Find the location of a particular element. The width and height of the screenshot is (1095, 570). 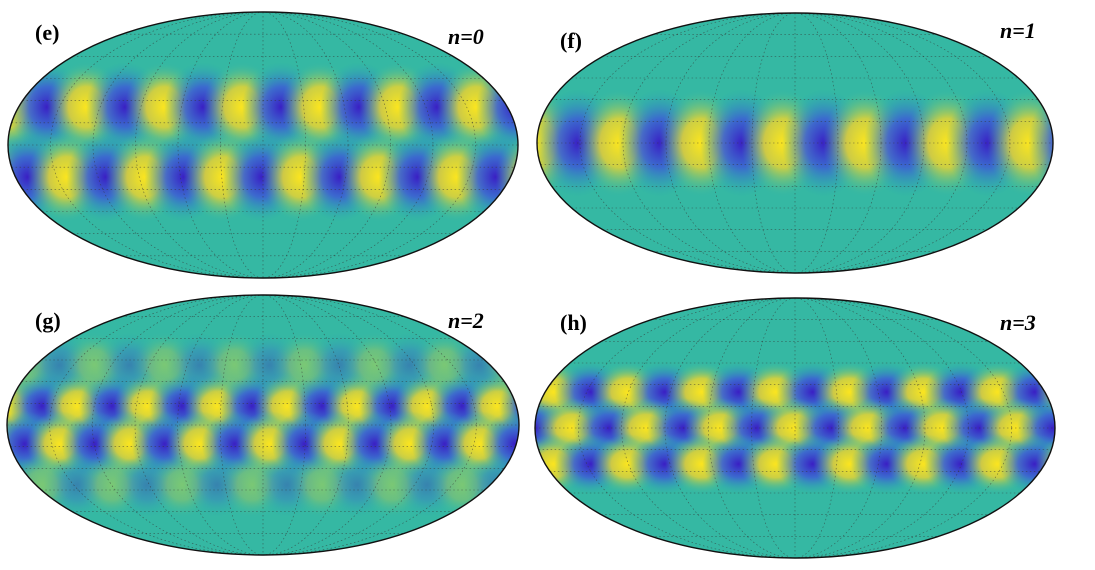

panel-label: (g) is located at coordinates (48, 320).